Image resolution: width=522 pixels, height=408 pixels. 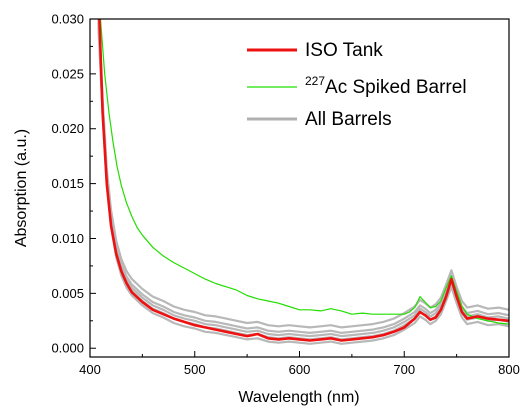 I want to click on y-tick-label: 0.025, so click(x=67, y=73).